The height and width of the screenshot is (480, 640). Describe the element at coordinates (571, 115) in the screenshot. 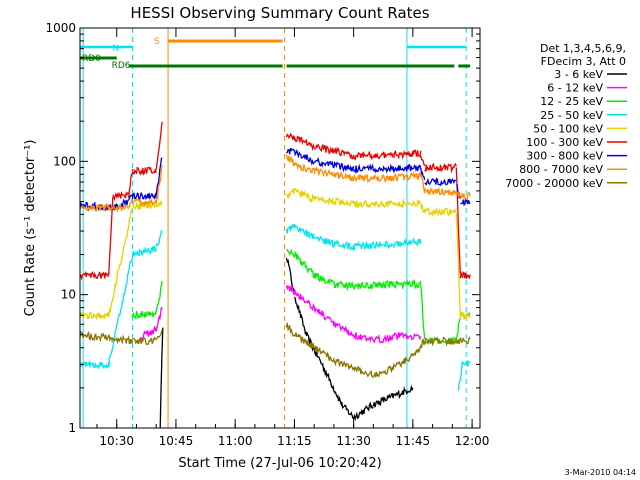

I see `legend-entry-label-3: 25 - 50 keV` at that location.